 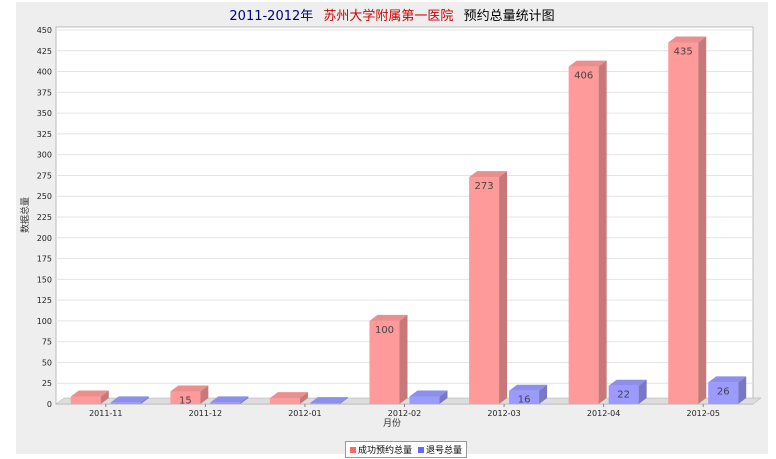 What do you see at coordinates (44, 51) in the screenshot?
I see `y-tick-label: 425` at bounding box center [44, 51].